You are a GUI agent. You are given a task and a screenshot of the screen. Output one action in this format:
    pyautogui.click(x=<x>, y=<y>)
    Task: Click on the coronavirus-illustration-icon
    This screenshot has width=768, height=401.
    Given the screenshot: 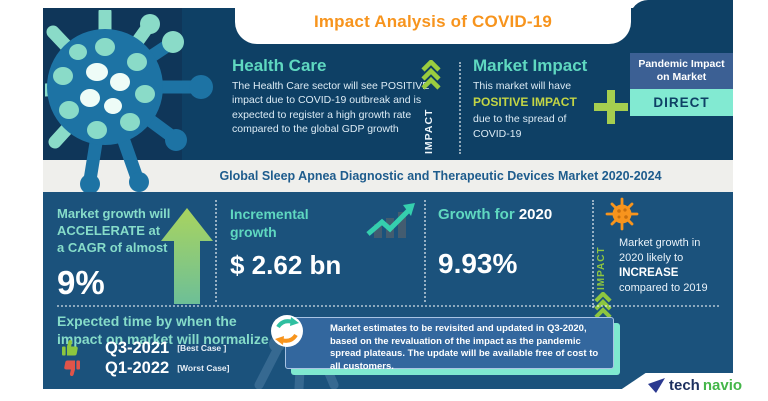 What is the action you would take?
    pyautogui.click(x=129, y=101)
    